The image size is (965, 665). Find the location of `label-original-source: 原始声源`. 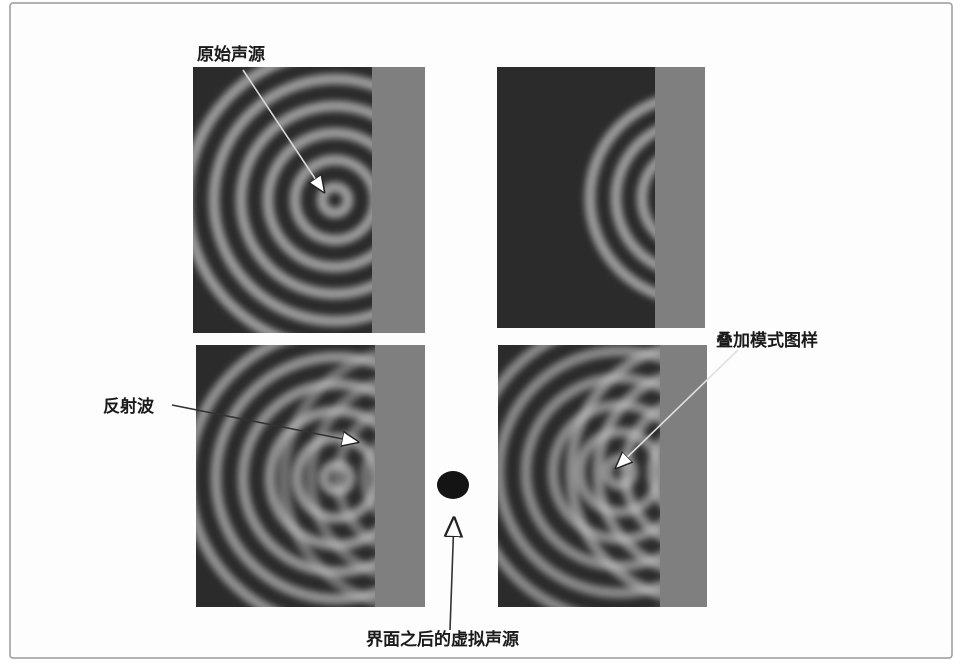

label-original-source: 原始声源 is located at coordinates (231, 54).